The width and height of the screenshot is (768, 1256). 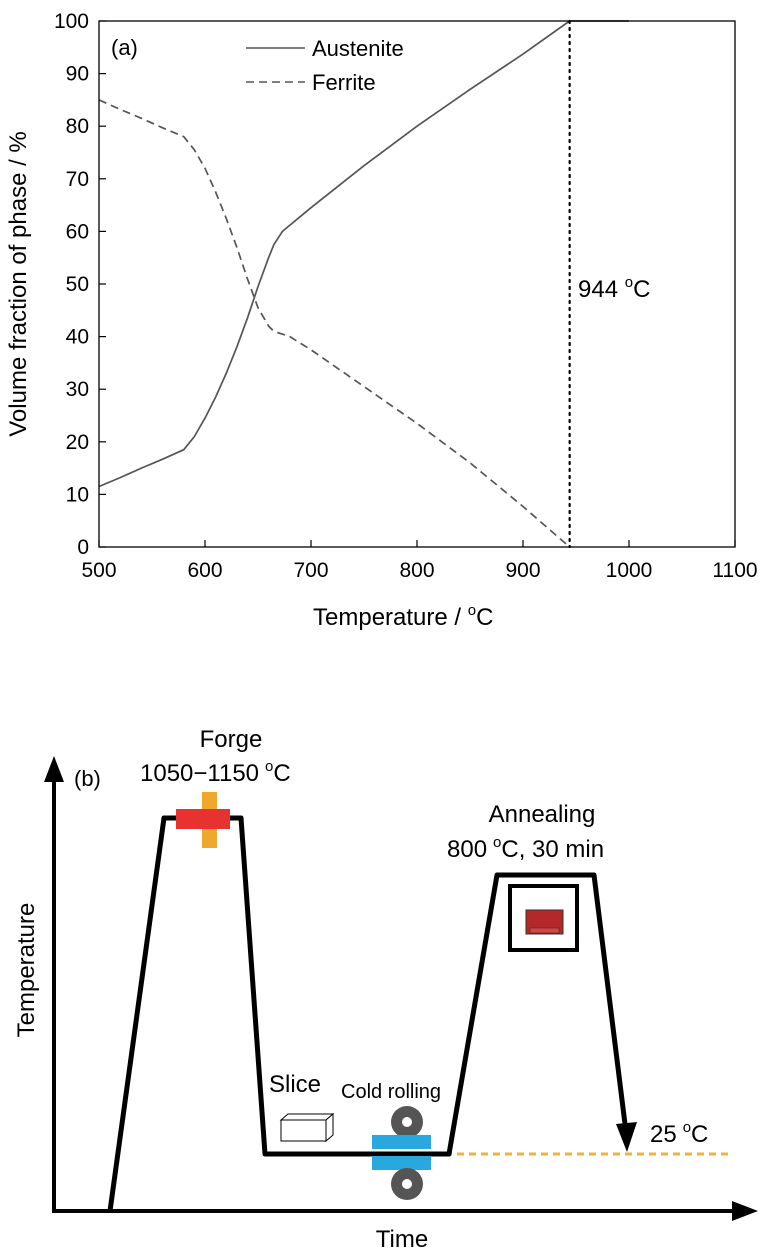 I want to click on y-tick-label: 50, so click(x=77, y=284).